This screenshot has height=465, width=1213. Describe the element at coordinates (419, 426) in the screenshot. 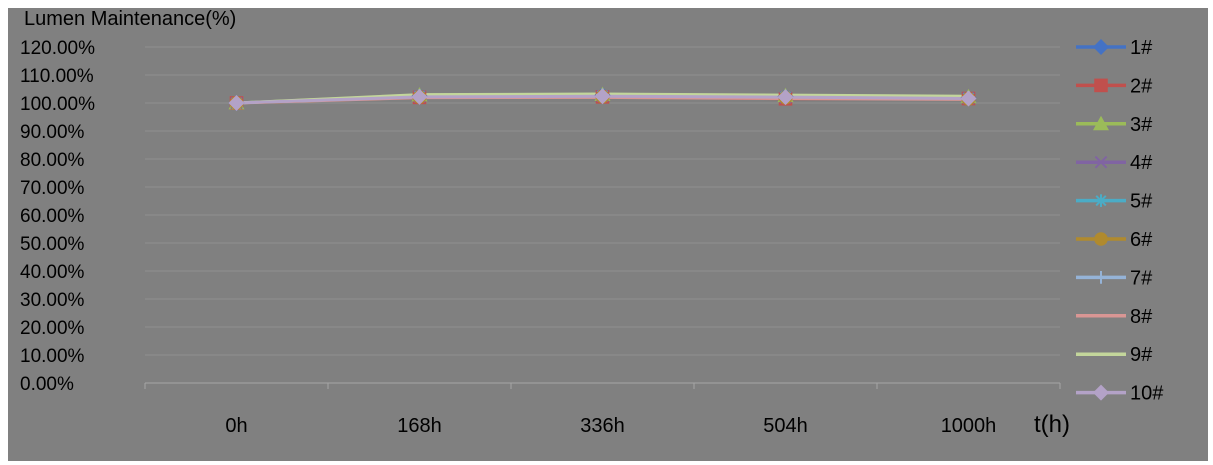

I see `x-tick-label: 168h` at that location.